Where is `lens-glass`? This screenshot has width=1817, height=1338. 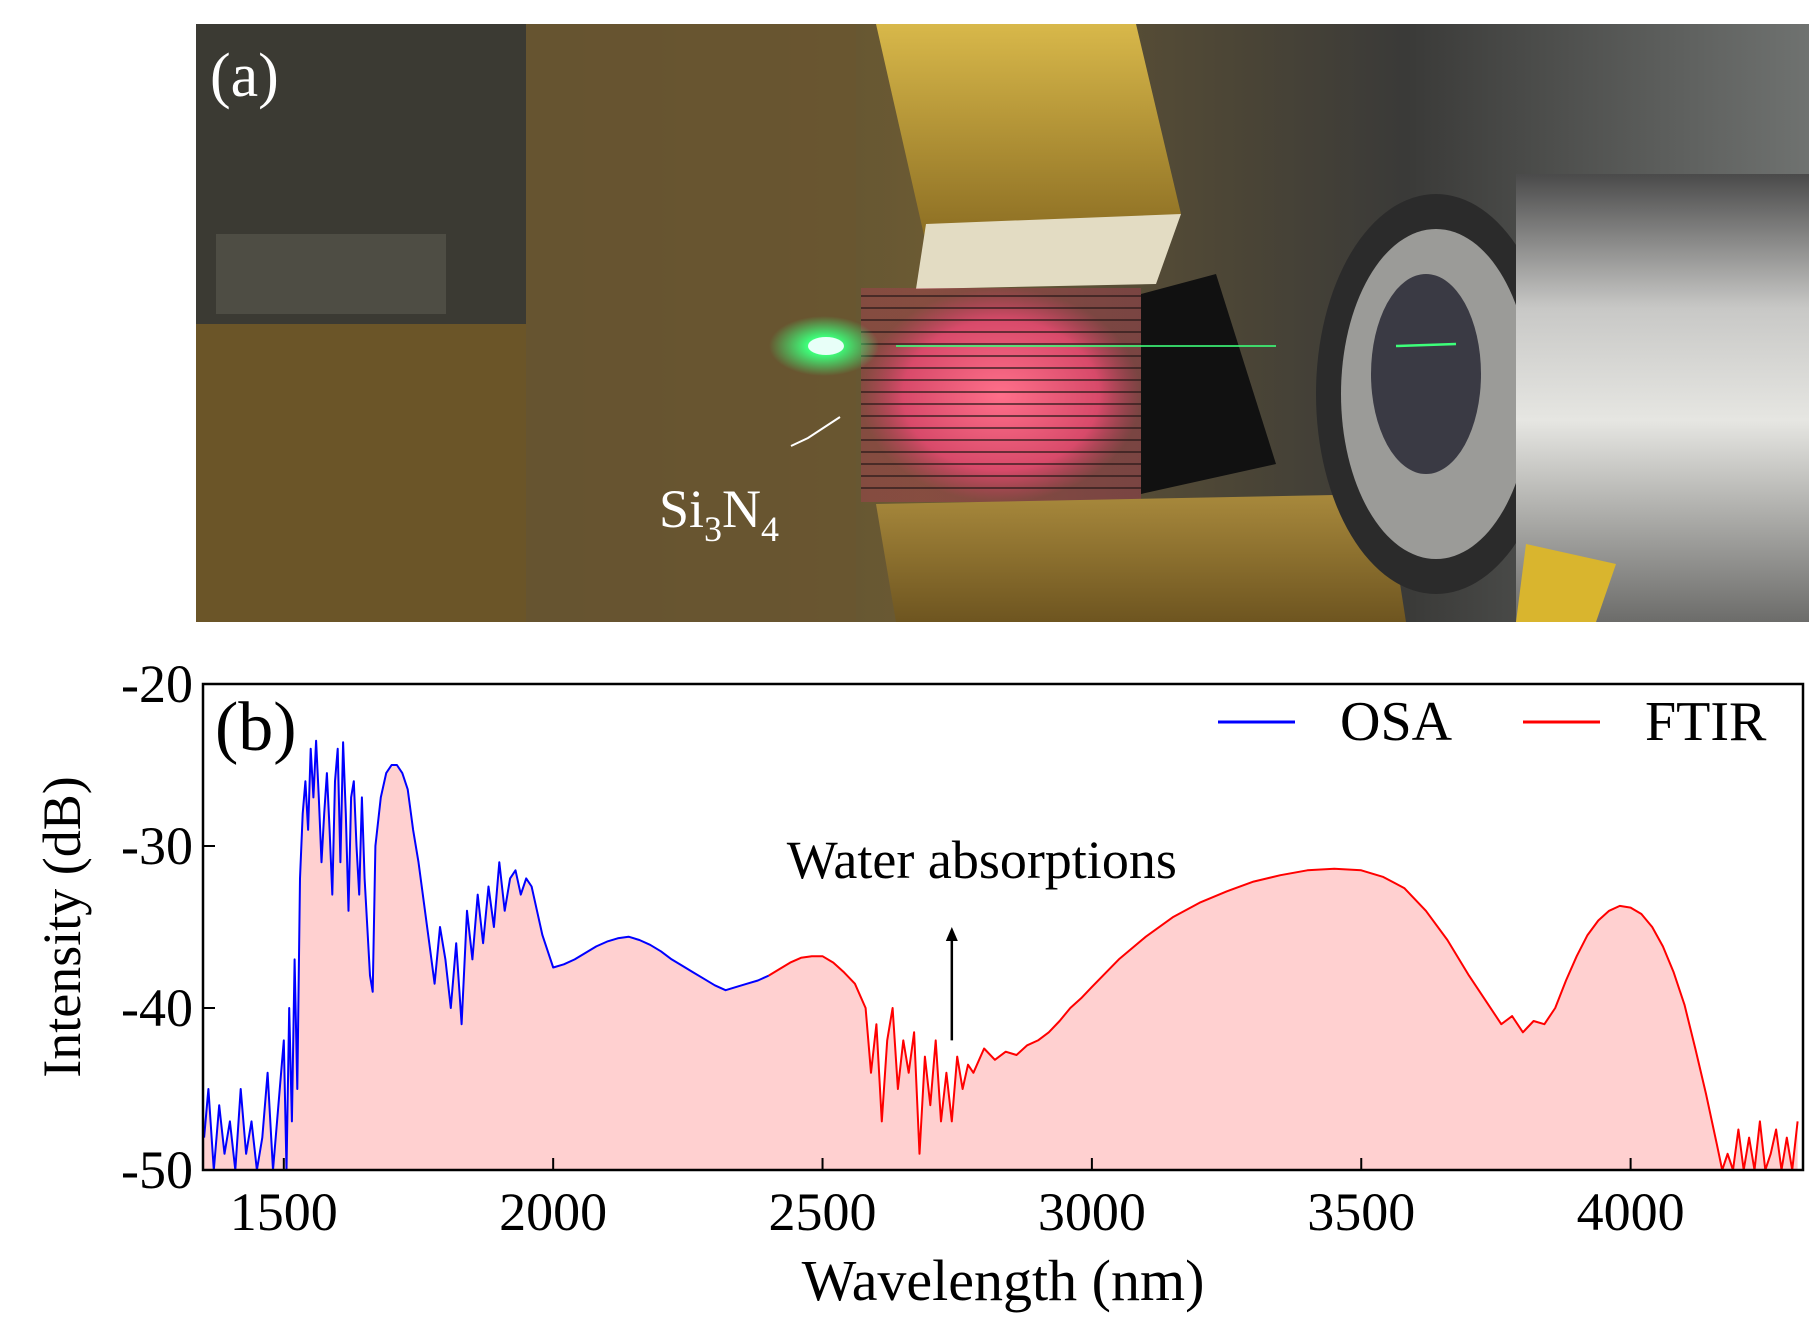 lens-glass is located at coordinates (1426, 374).